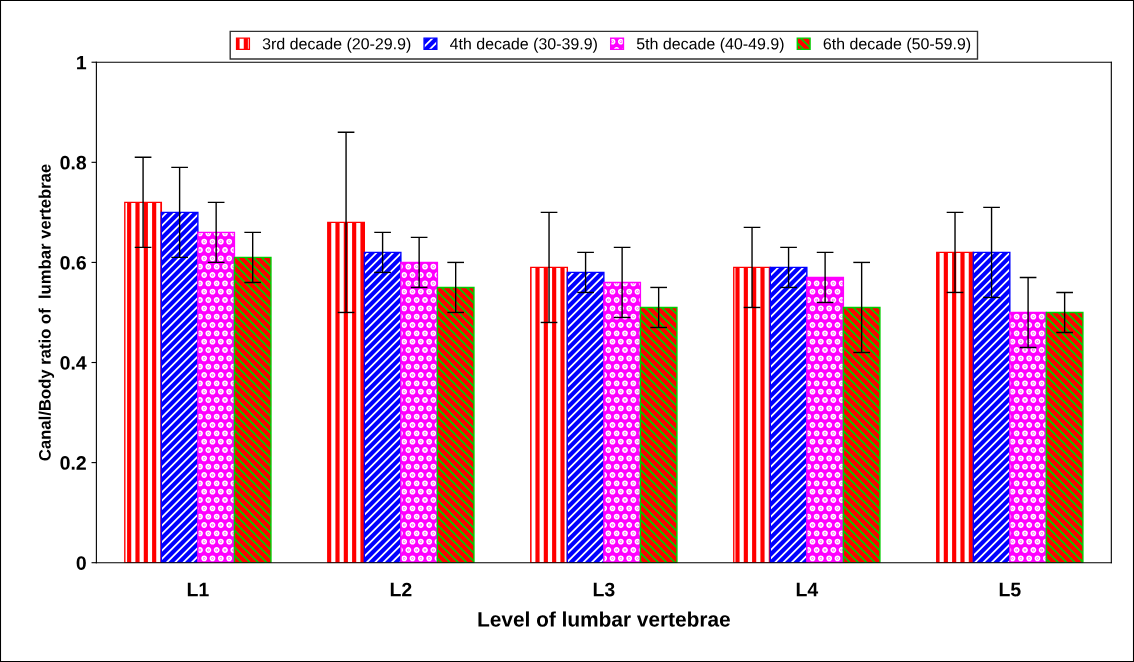  Describe the element at coordinates (1010, 589) in the screenshot. I see `x-tick-label: L5` at that location.